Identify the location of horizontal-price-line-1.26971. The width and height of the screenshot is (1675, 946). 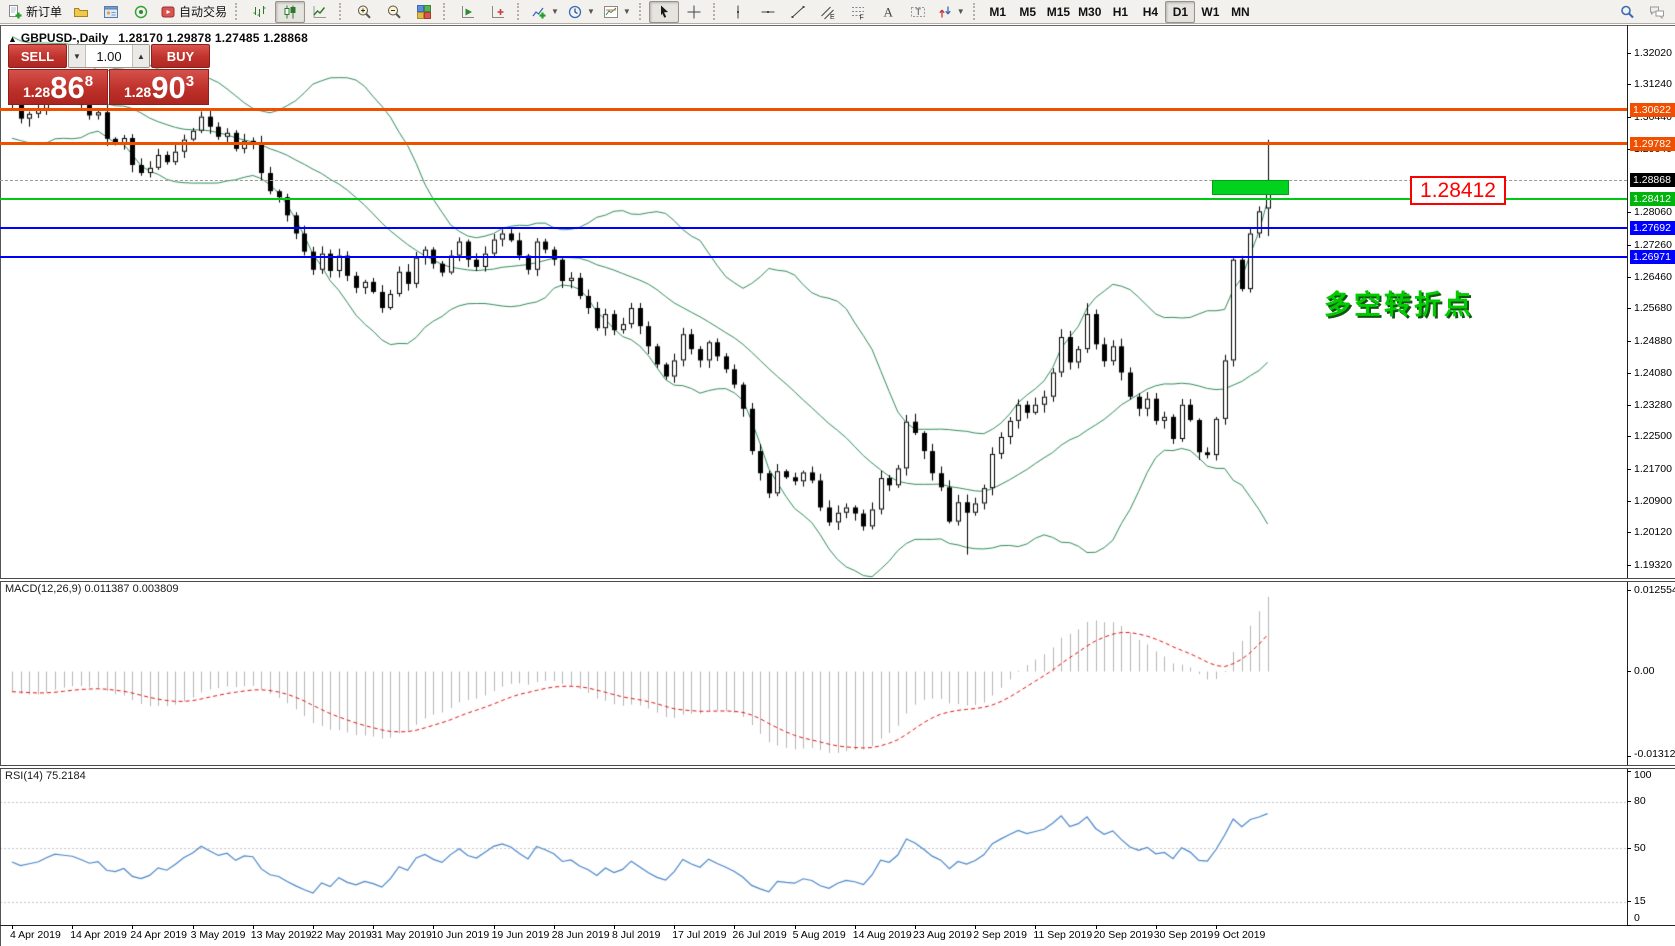
(813, 257).